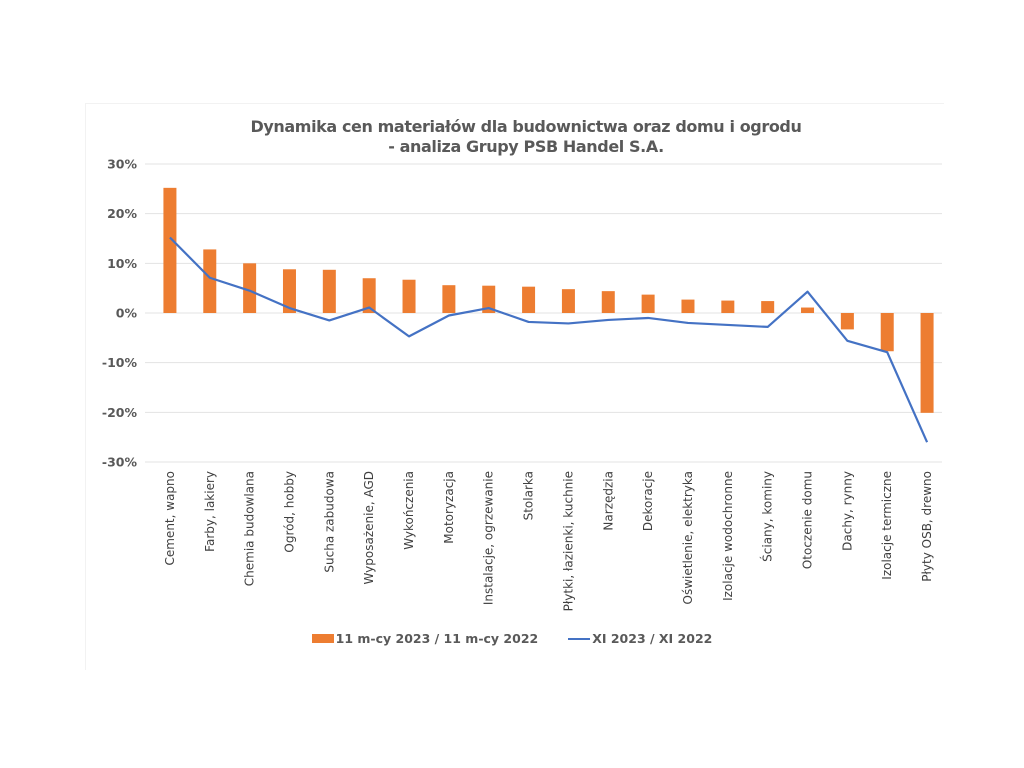  Describe the element at coordinates (608, 501) in the screenshot. I see `x-tick-label: Narzędzia` at that location.